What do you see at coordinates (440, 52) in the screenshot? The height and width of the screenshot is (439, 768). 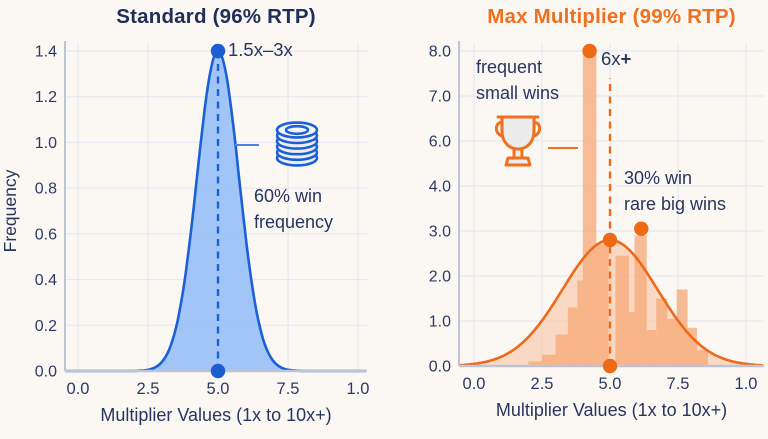 I see `y-tick-label: 8.0` at bounding box center [440, 52].